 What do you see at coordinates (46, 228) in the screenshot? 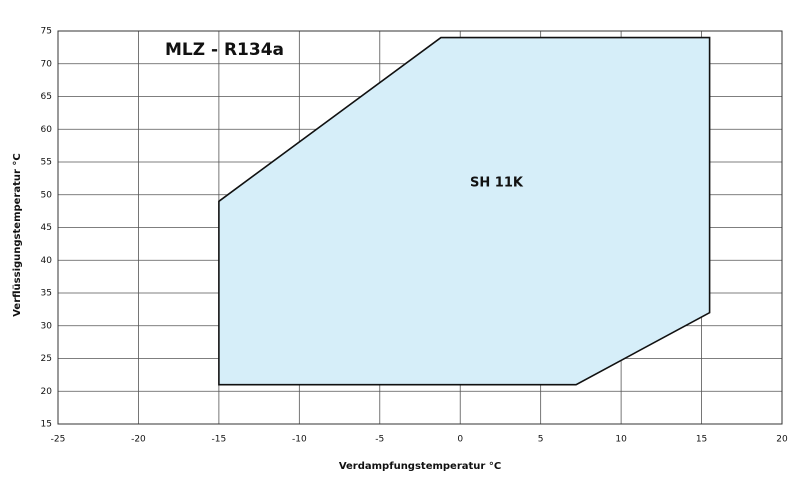
I see `y-tick-label: 45` at bounding box center [46, 228].